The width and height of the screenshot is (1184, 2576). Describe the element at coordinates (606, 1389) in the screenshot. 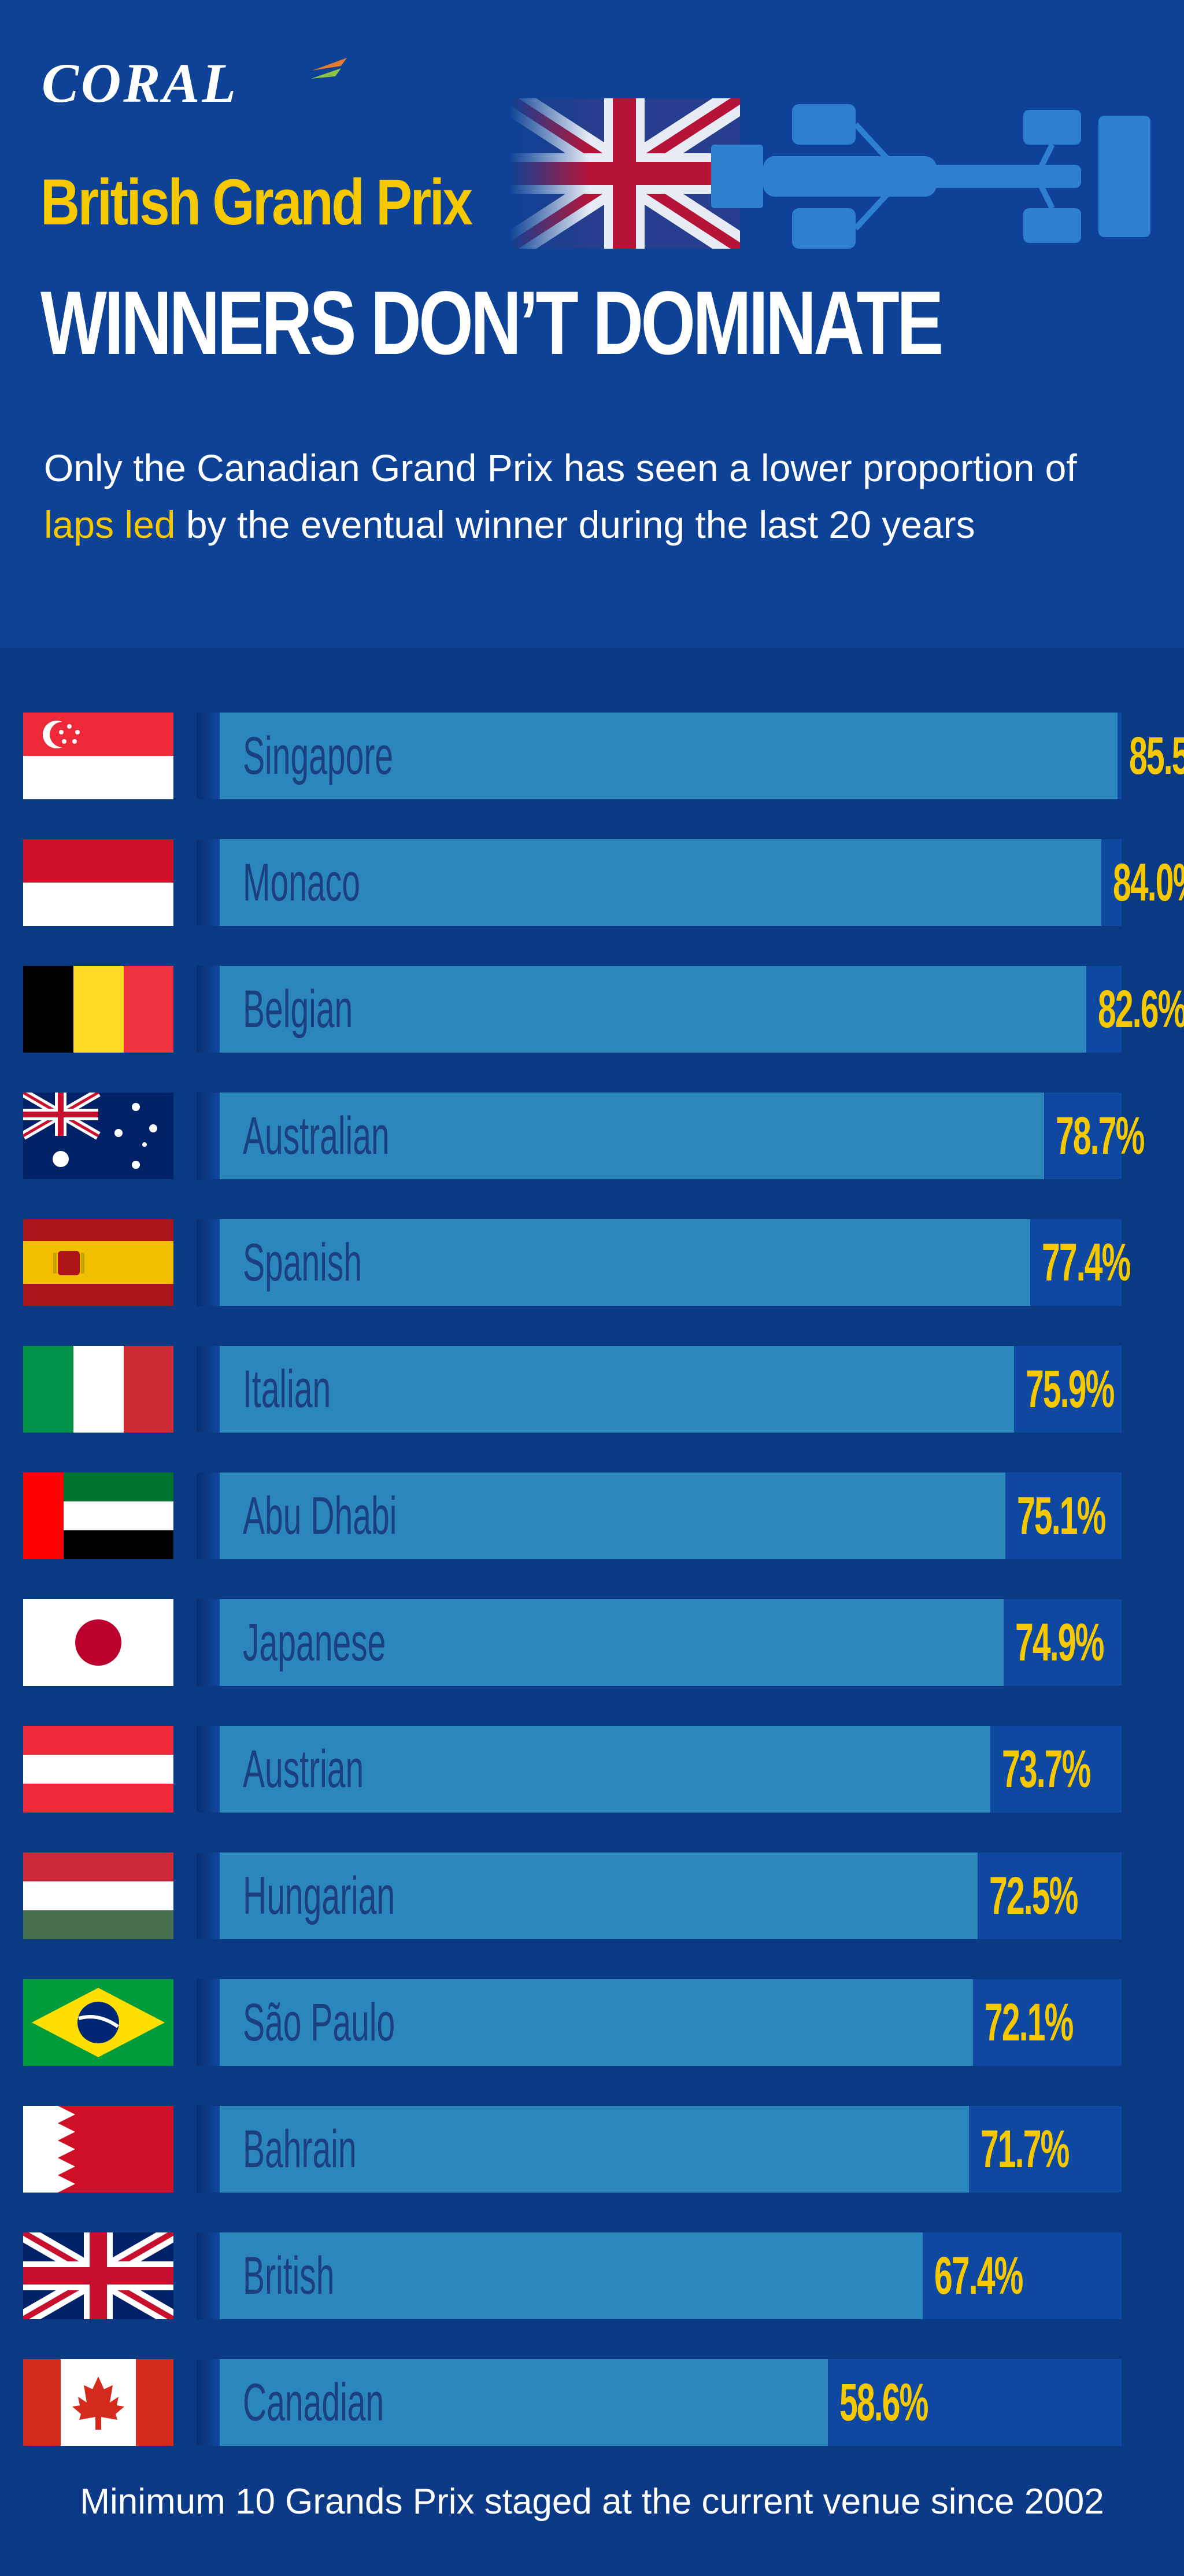

I see `bar-italian` at that location.